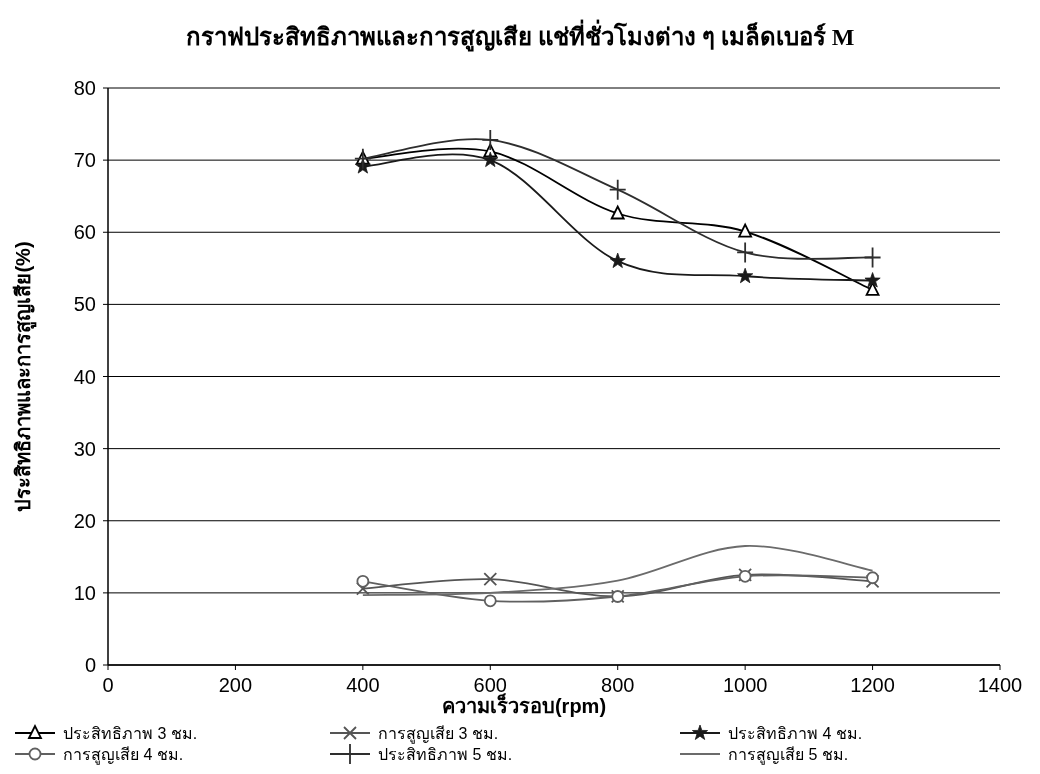  What do you see at coordinates (84, 592) in the screenshot?
I see `y-tick-label: 10` at bounding box center [84, 592].